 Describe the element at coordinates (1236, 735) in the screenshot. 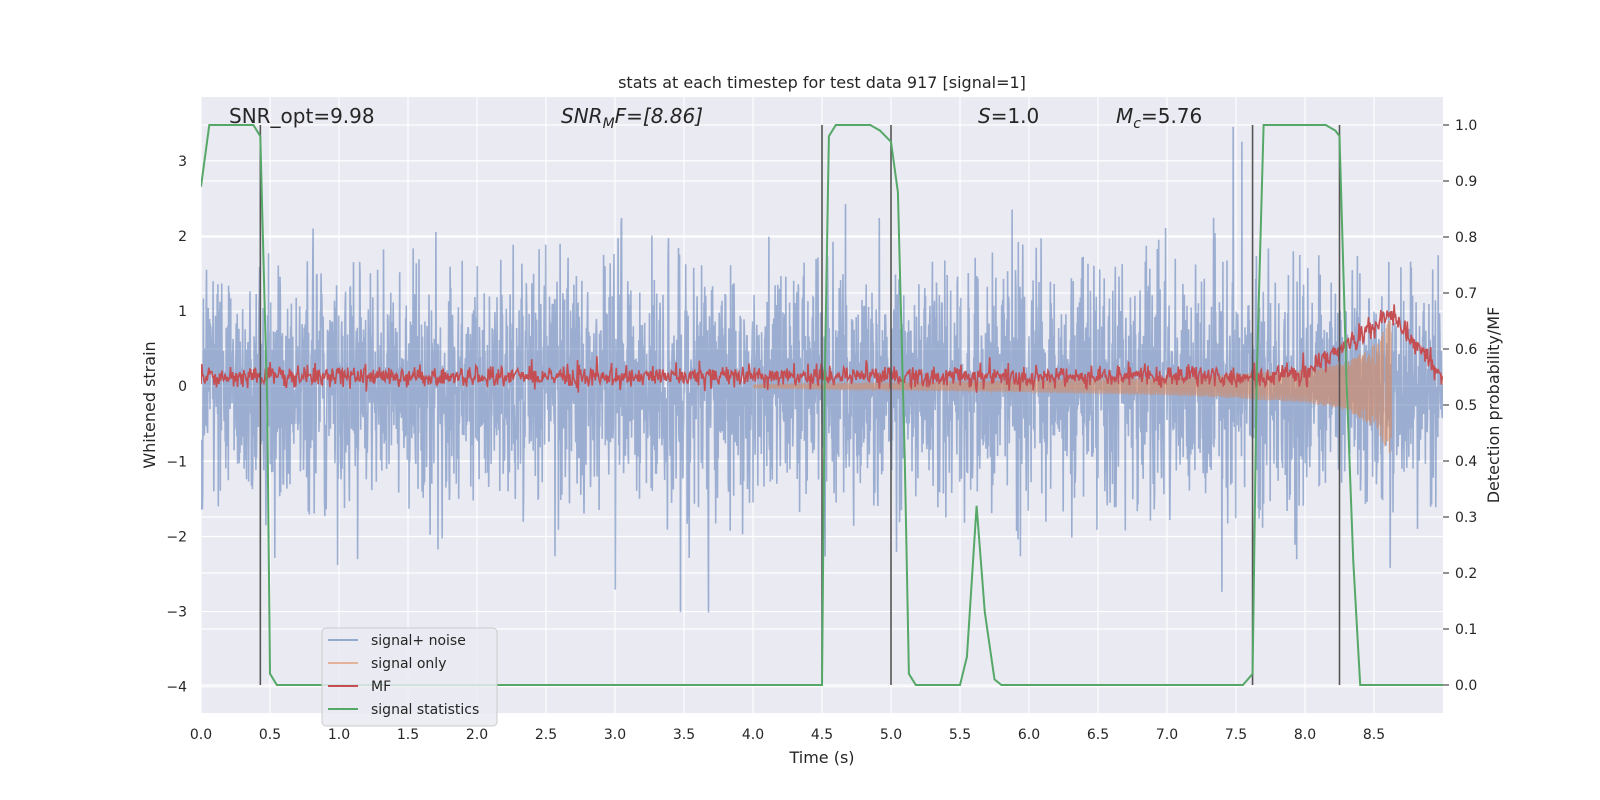

I see `x-tick-label: 7.5` at that location.